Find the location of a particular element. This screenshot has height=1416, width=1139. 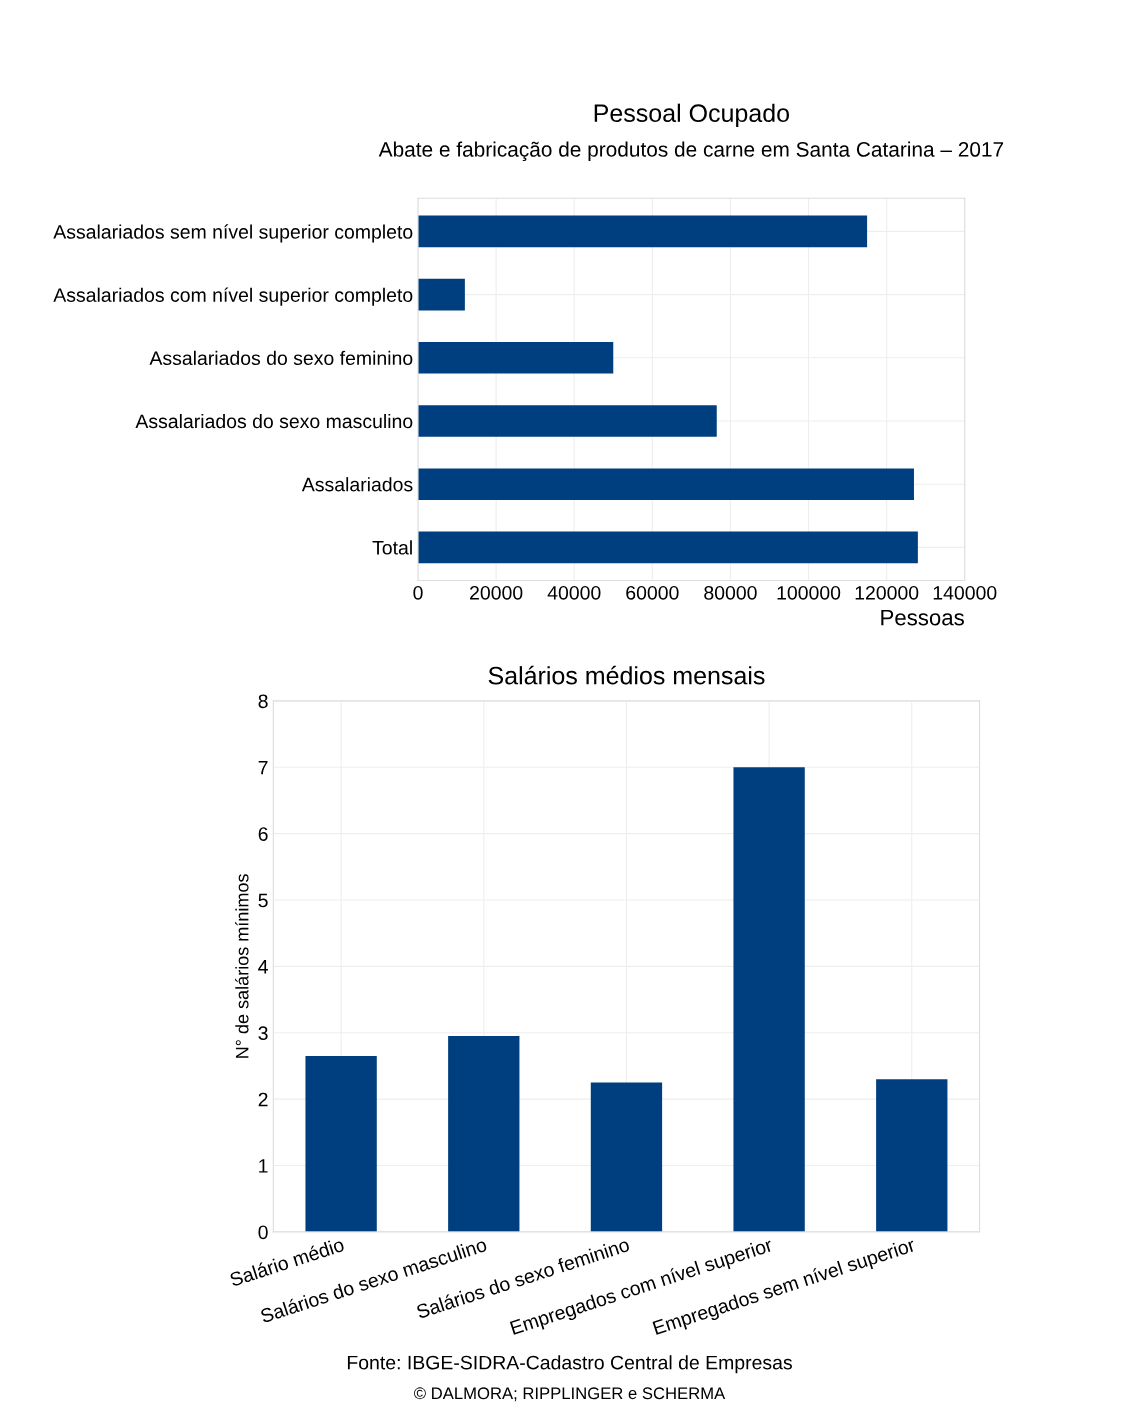

x-tick-label: 100000 is located at coordinates (809, 592).